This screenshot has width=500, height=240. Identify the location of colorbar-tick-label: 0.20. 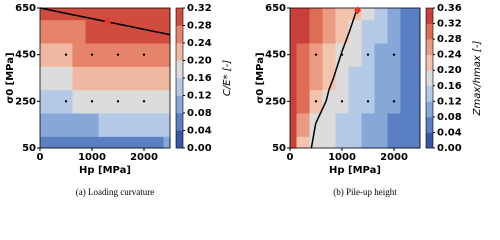
(449, 70).